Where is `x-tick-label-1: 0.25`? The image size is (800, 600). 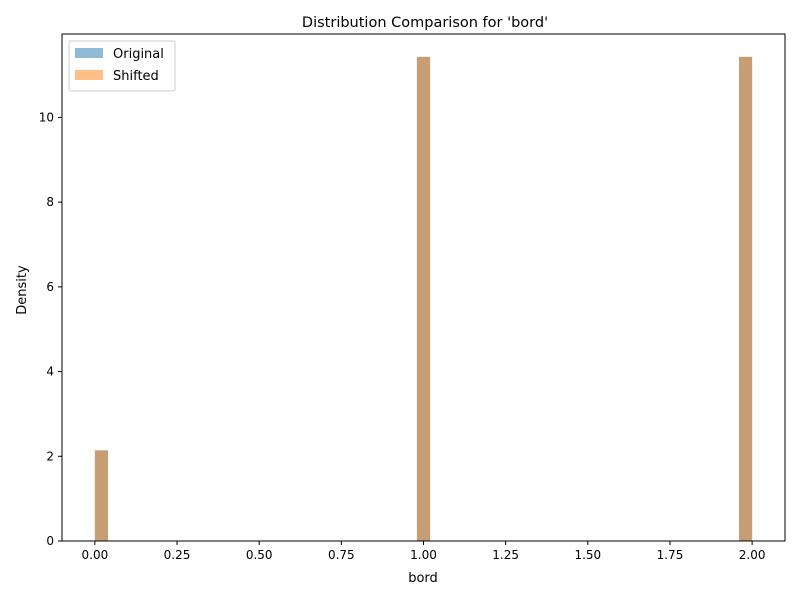 x-tick-label-1: 0.25 is located at coordinates (177, 555).